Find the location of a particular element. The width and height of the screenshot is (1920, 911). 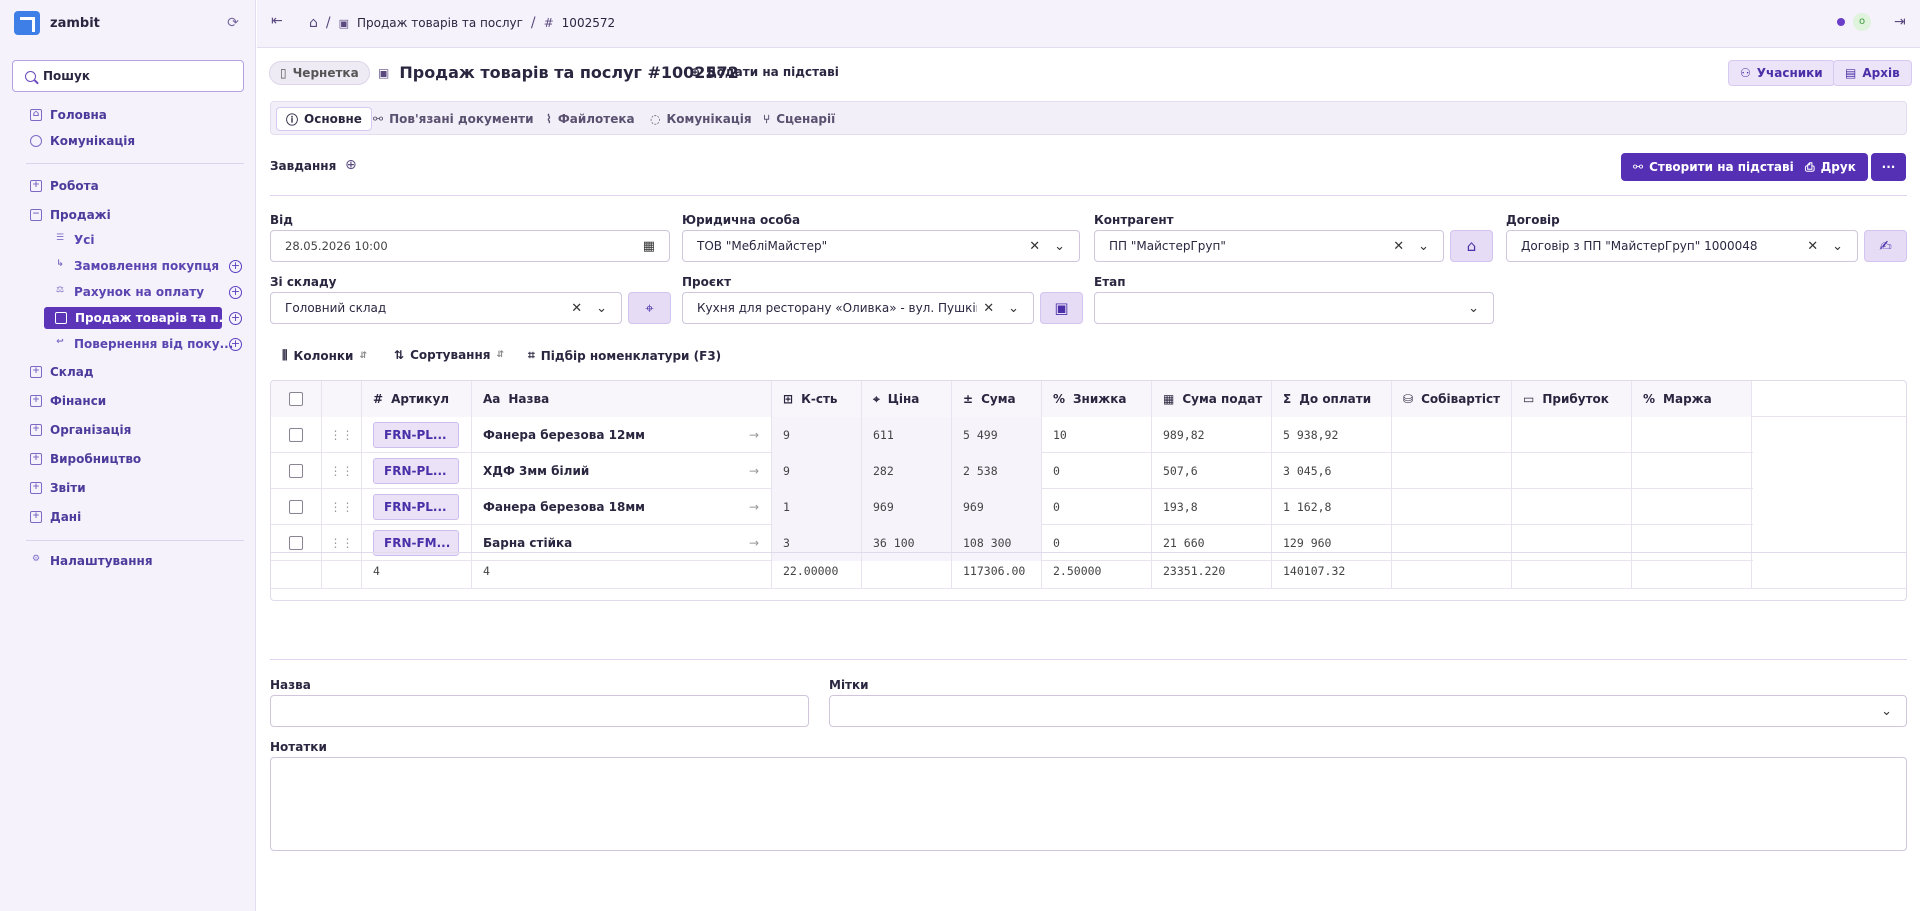

select-all-checkbox is located at coordinates (296, 399).